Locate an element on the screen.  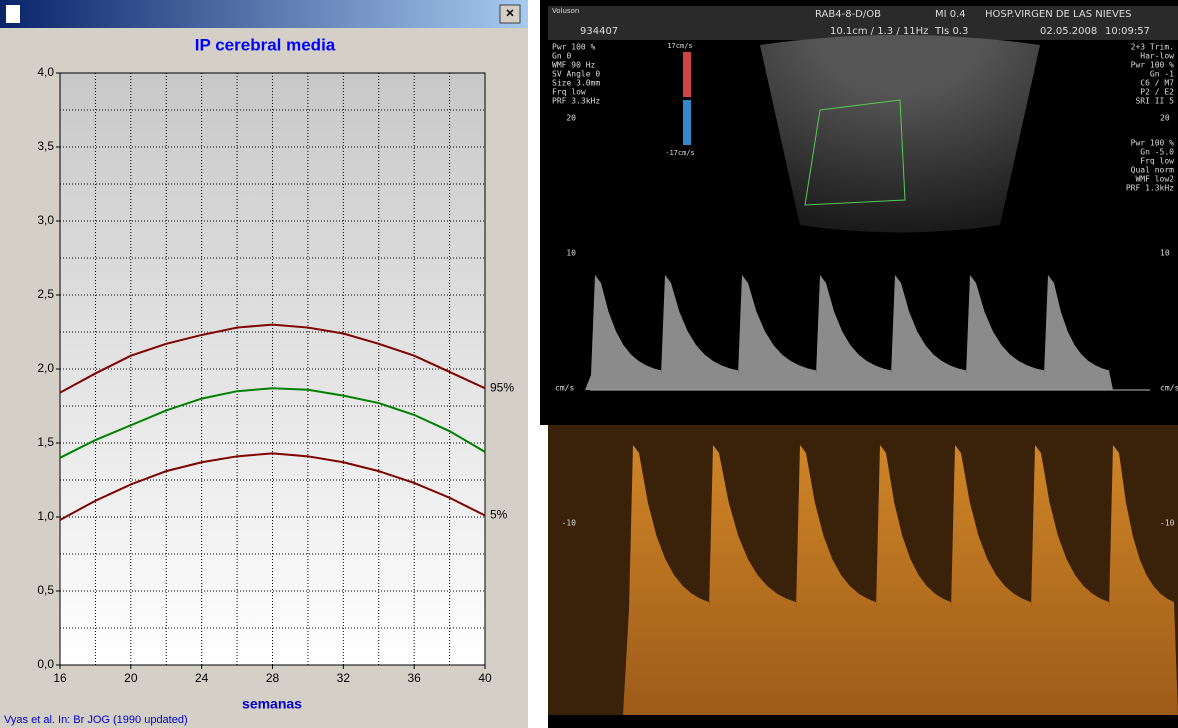
param-text: P2 / E2 is located at coordinates (1157, 92).